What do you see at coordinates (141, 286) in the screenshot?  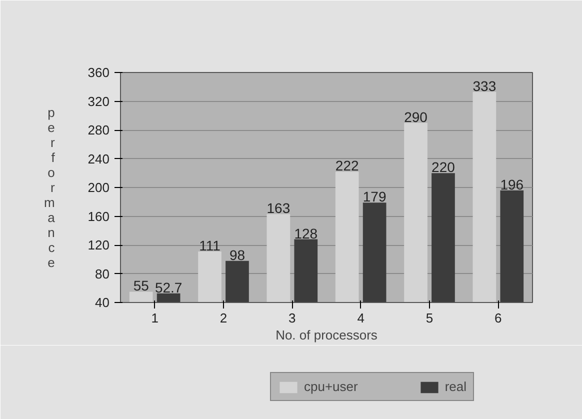 I see `data-label: 55` at bounding box center [141, 286].